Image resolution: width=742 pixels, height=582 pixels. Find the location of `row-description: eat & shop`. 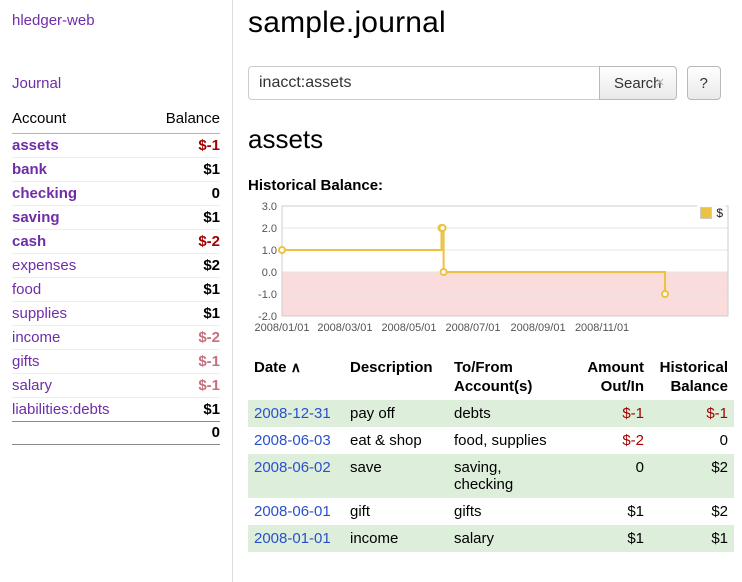

row-description: eat & shop is located at coordinates (386, 440).